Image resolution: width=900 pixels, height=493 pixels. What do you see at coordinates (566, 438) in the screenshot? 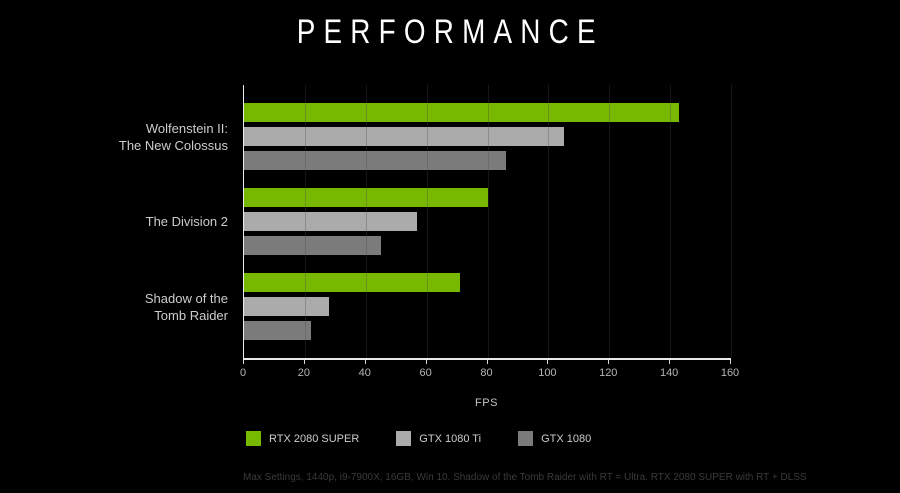
I see `legend-label: GTX 1080` at bounding box center [566, 438].